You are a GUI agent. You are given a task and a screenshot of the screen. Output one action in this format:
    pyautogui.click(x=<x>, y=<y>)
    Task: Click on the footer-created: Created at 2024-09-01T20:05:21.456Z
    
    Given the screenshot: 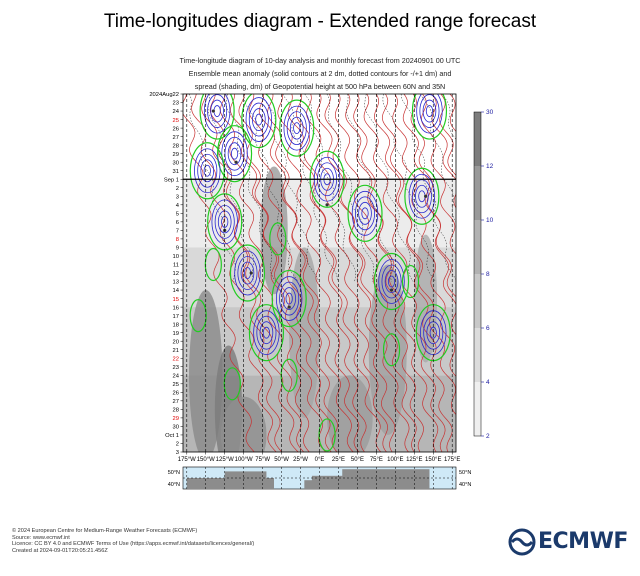 What is the action you would take?
    pyautogui.click(x=60, y=550)
    